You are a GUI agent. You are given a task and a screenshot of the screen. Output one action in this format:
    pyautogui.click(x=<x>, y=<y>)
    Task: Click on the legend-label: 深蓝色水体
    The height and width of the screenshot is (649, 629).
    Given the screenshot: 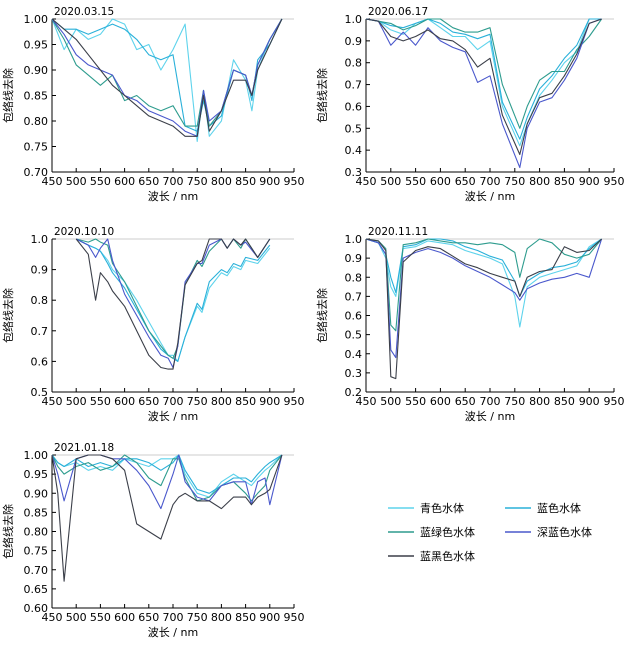 What is the action you would take?
    pyautogui.click(x=564, y=532)
    